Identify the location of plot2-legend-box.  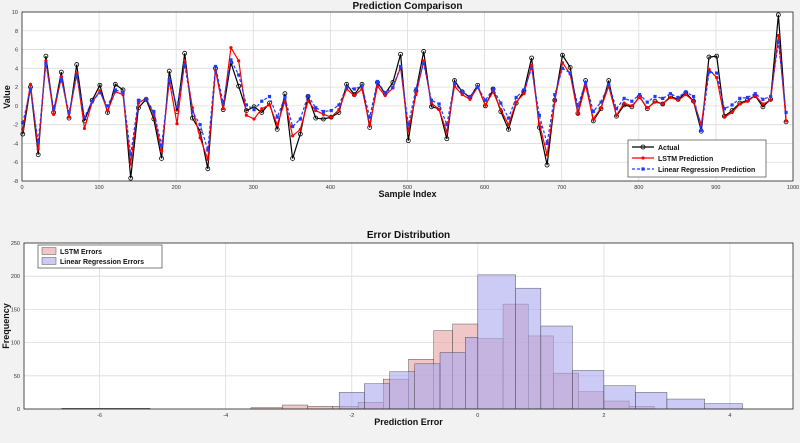
(100, 256).